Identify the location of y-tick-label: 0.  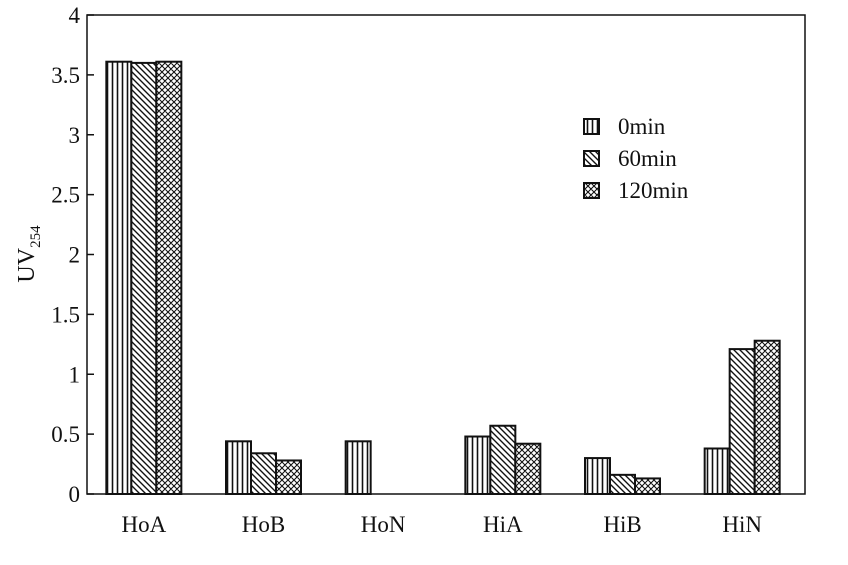
(75, 494).